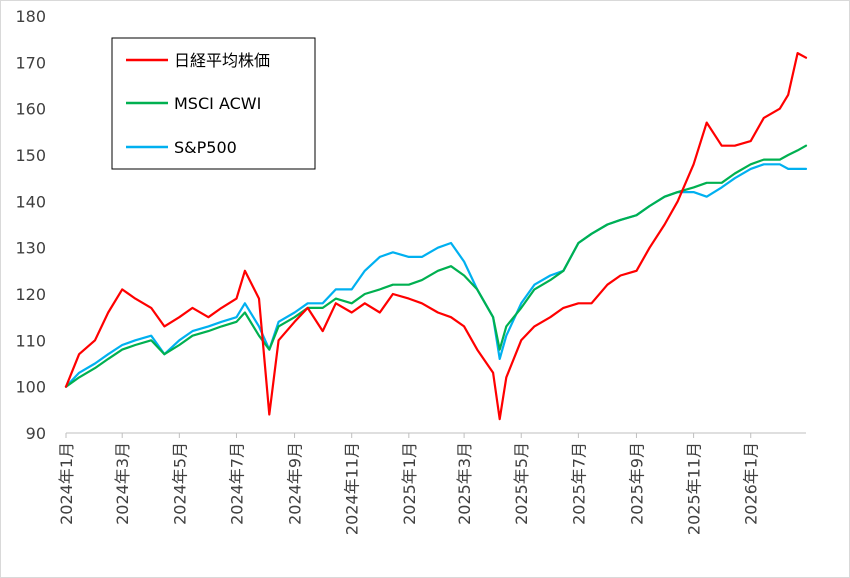 This screenshot has width=850, height=578. I want to click on y-tick-label: 150, so click(30, 155).